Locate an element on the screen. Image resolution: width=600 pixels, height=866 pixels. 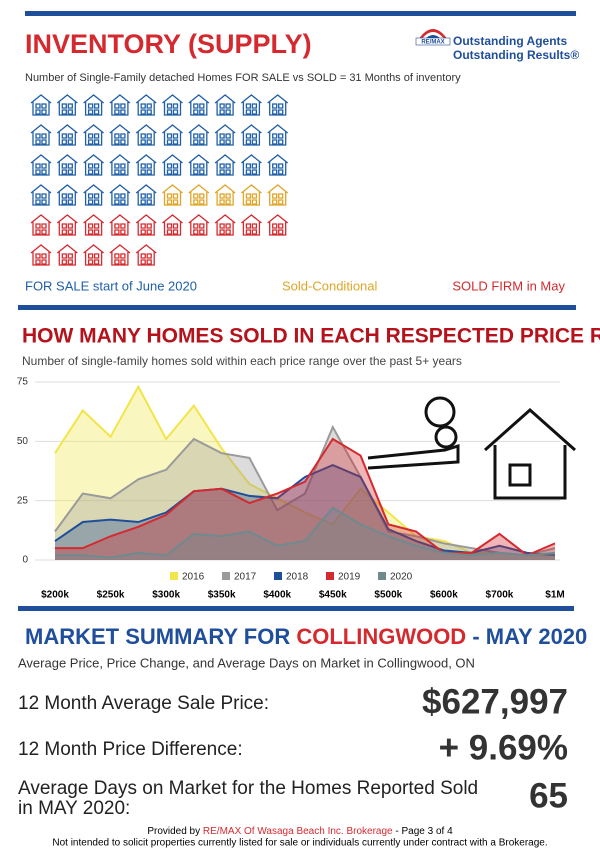
legend-label: 2019 is located at coordinates (349, 577).